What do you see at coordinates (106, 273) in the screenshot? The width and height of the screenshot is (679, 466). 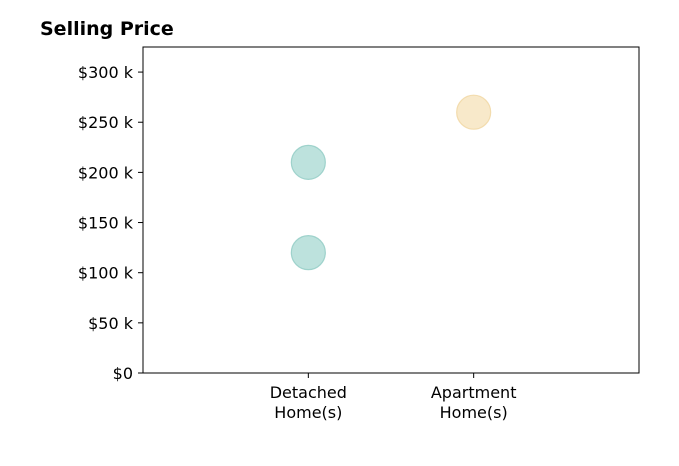 I see `y-tick-label: $100 k` at bounding box center [106, 273].